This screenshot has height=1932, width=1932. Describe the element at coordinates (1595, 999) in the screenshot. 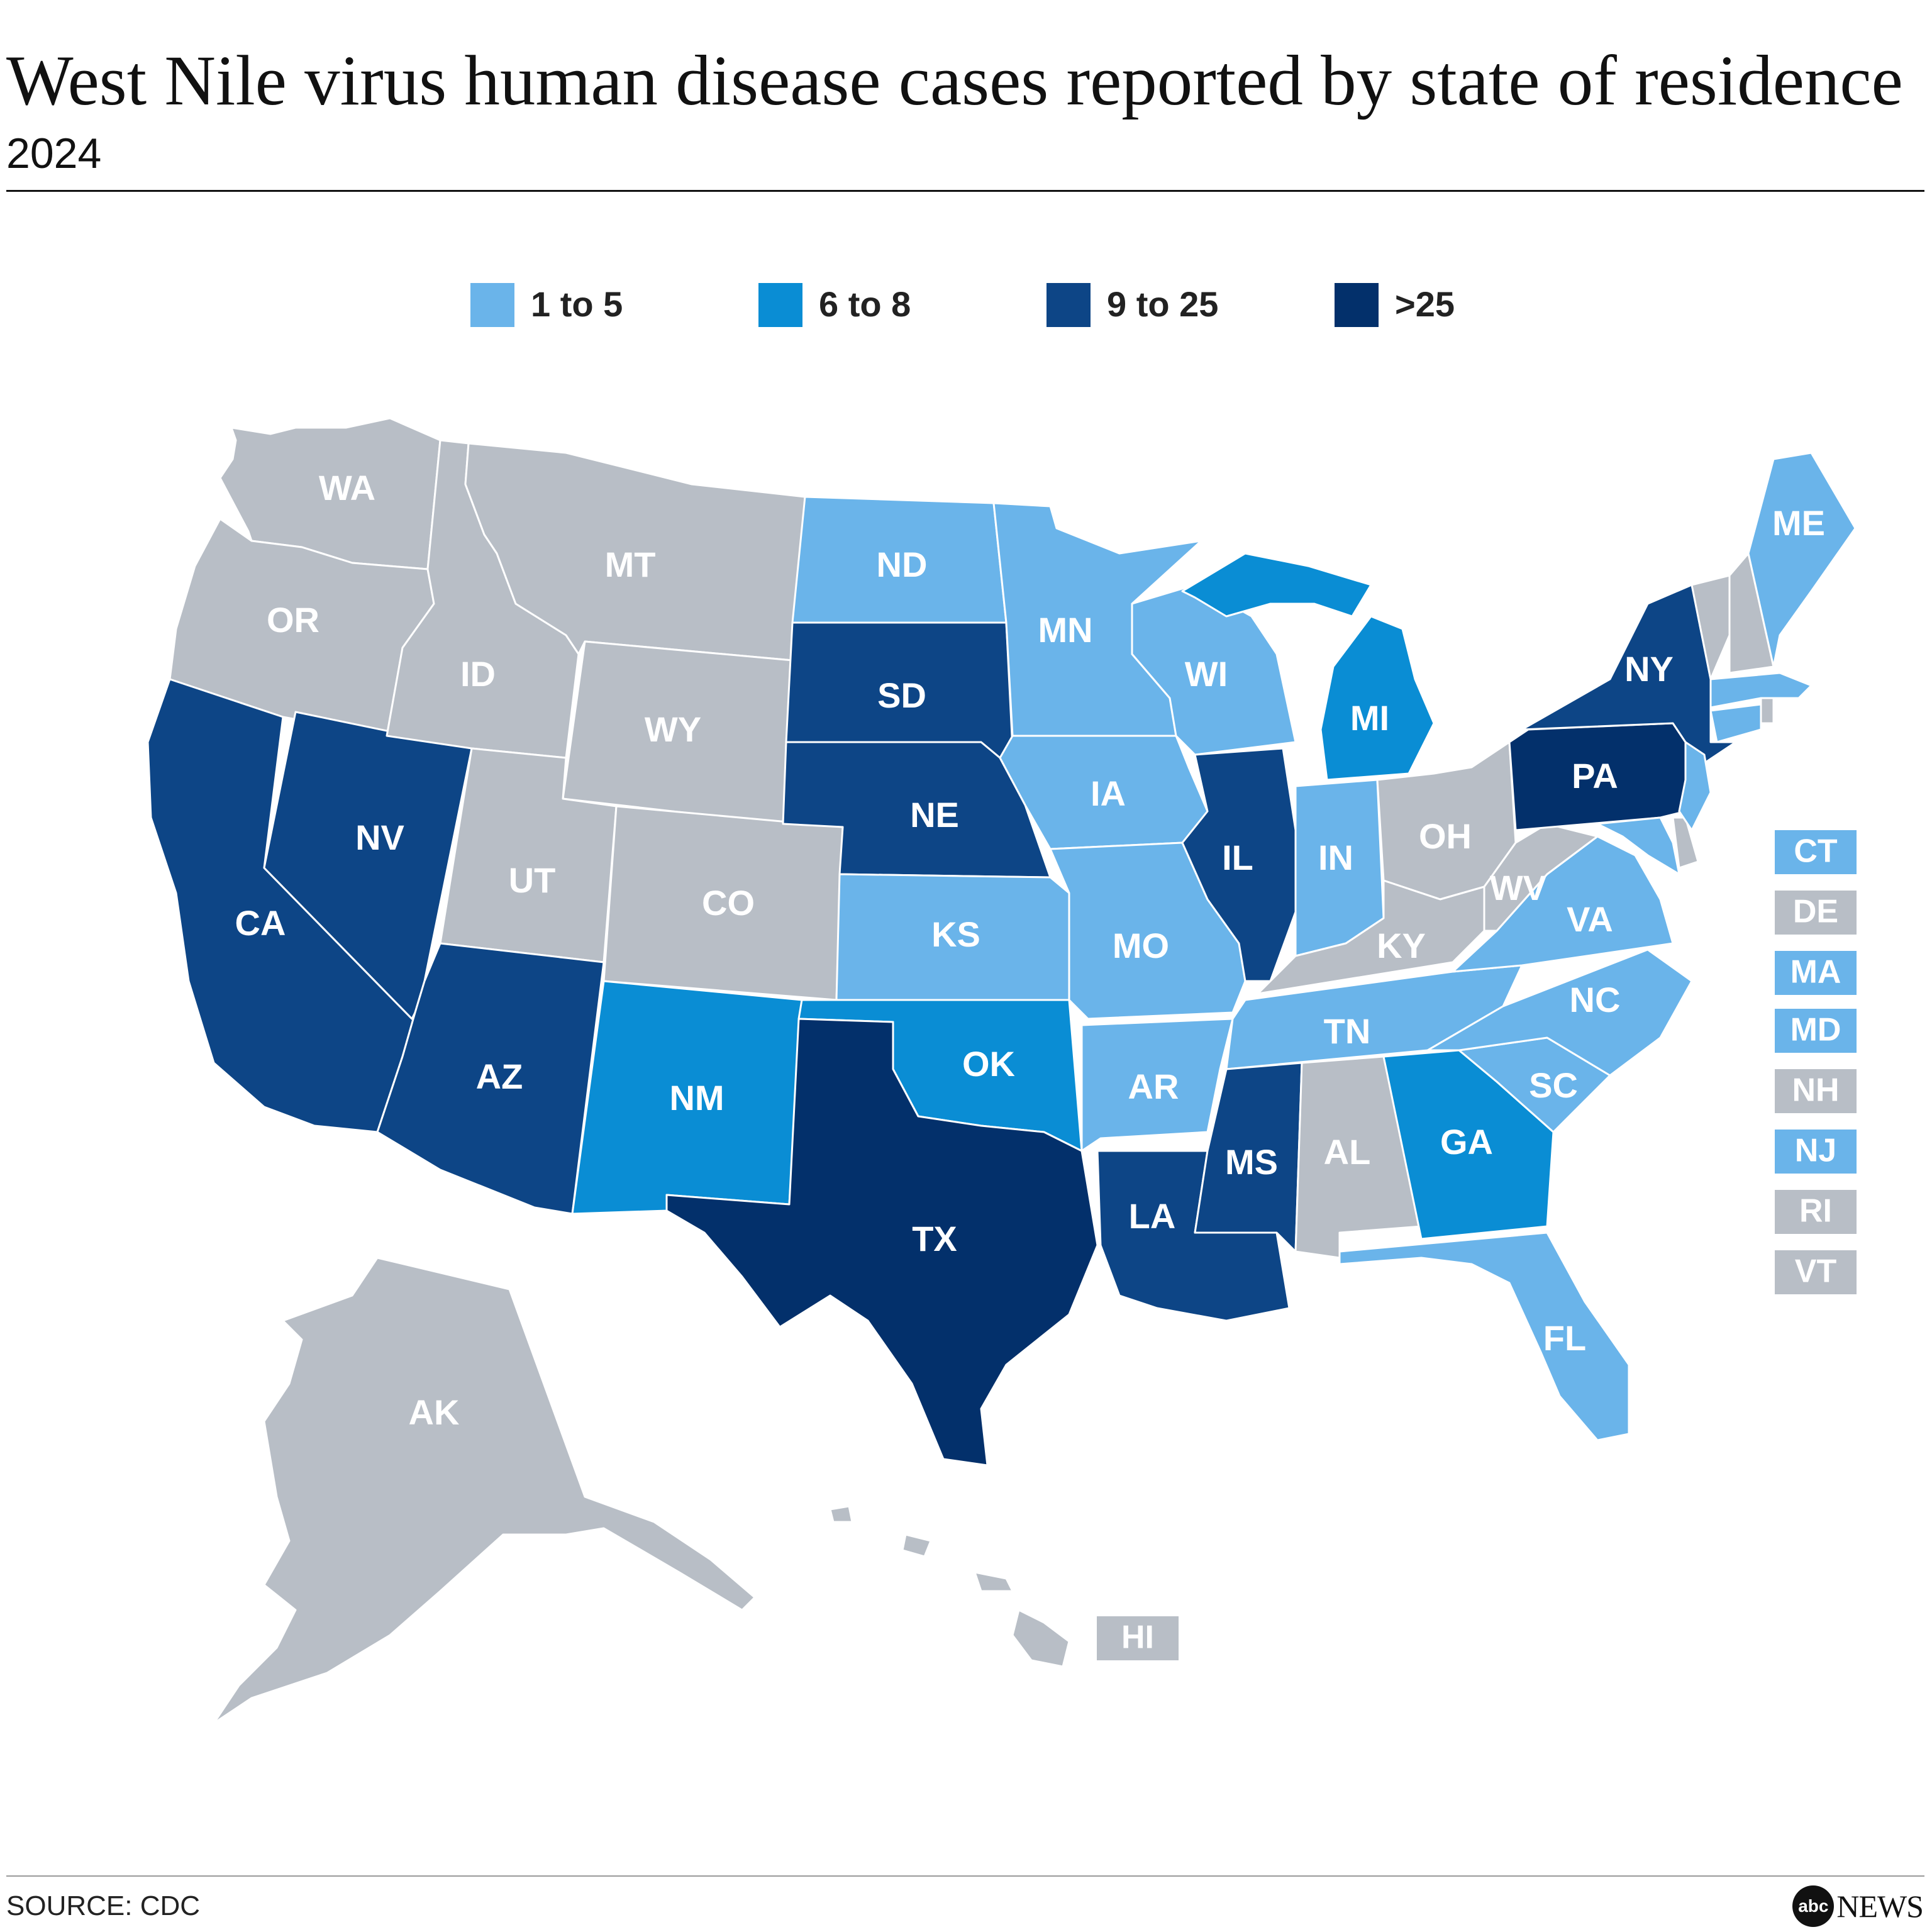

I see `label-nc: NC` at that location.